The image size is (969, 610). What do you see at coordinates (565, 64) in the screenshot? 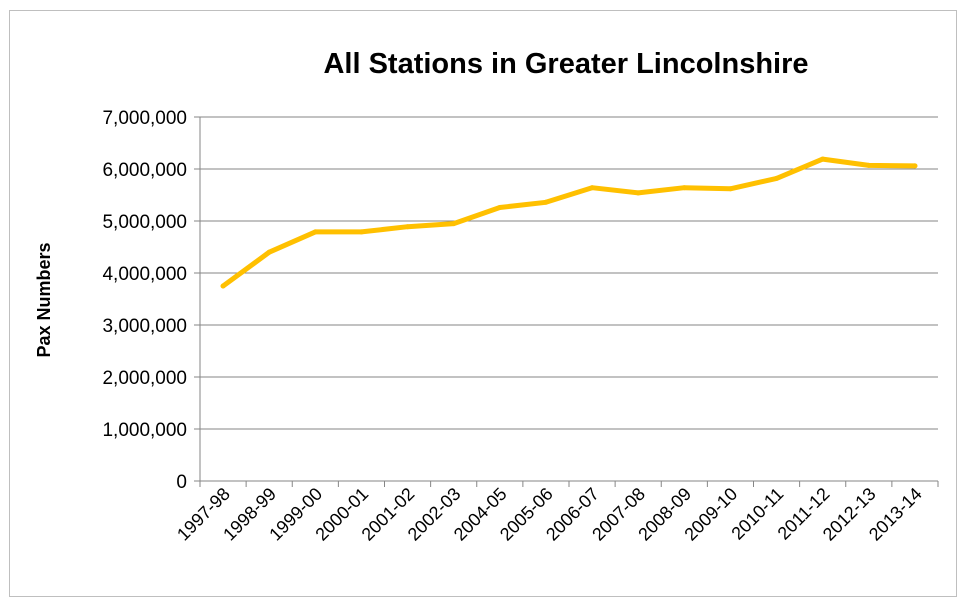
I see `chart-title: All Stations in Greater Lincolnshire` at bounding box center [565, 64].